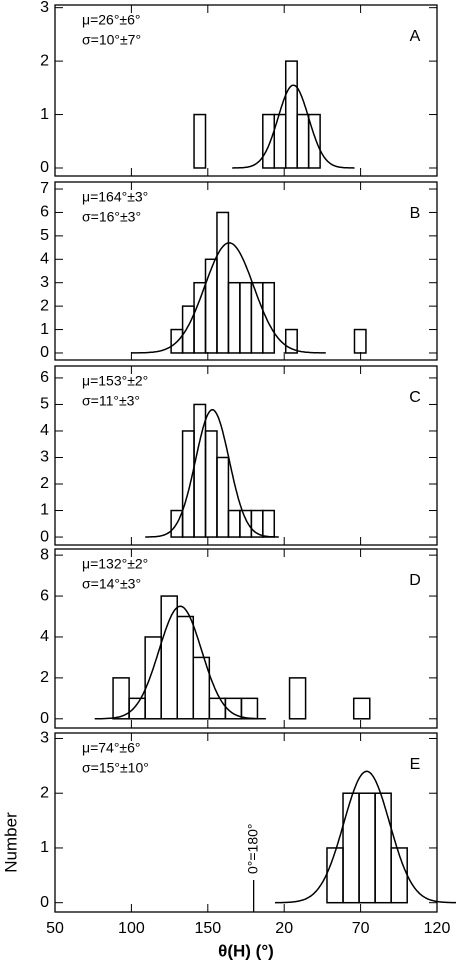 The width and height of the screenshot is (456, 967). What do you see at coordinates (115, 768) in the screenshot?
I see `fit-annotation: σ=15°±10°` at bounding box center [115, 768].